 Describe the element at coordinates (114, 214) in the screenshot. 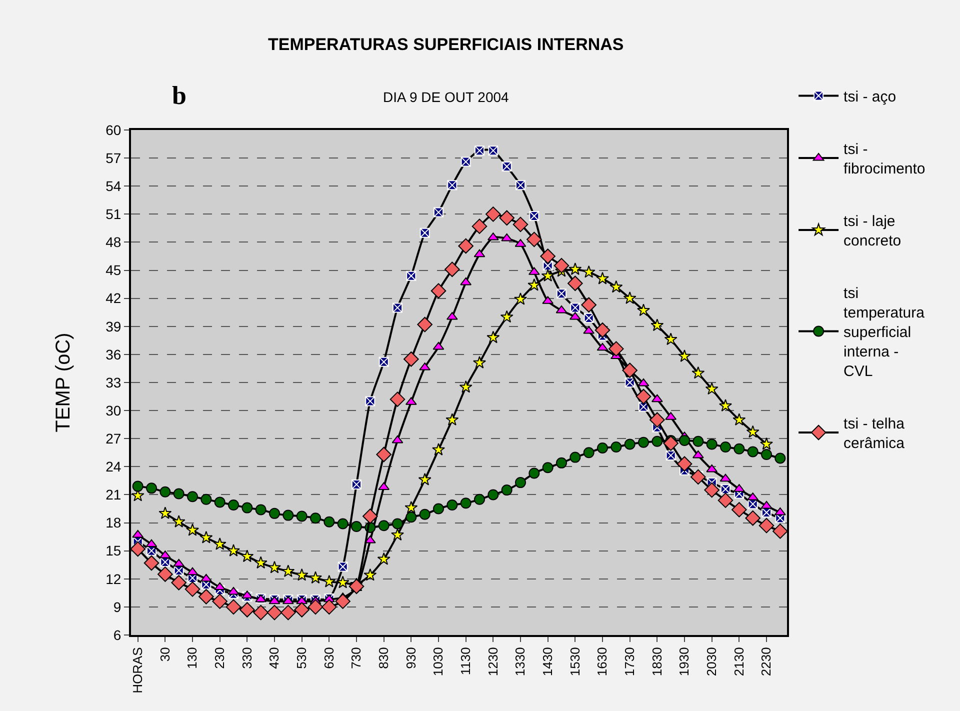

I see `y-tick-label: 51` at that location.